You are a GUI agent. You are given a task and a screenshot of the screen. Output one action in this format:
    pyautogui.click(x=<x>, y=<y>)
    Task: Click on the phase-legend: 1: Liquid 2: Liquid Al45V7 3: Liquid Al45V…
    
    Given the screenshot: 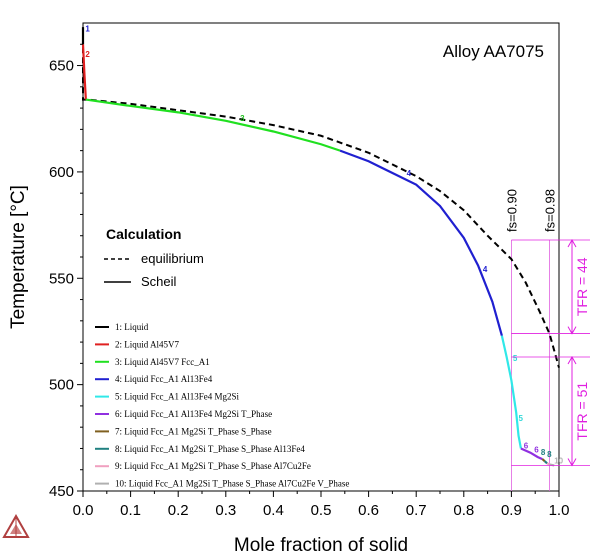 What is the action you would take?
    pyautogui.click(x=222, y=405)
    